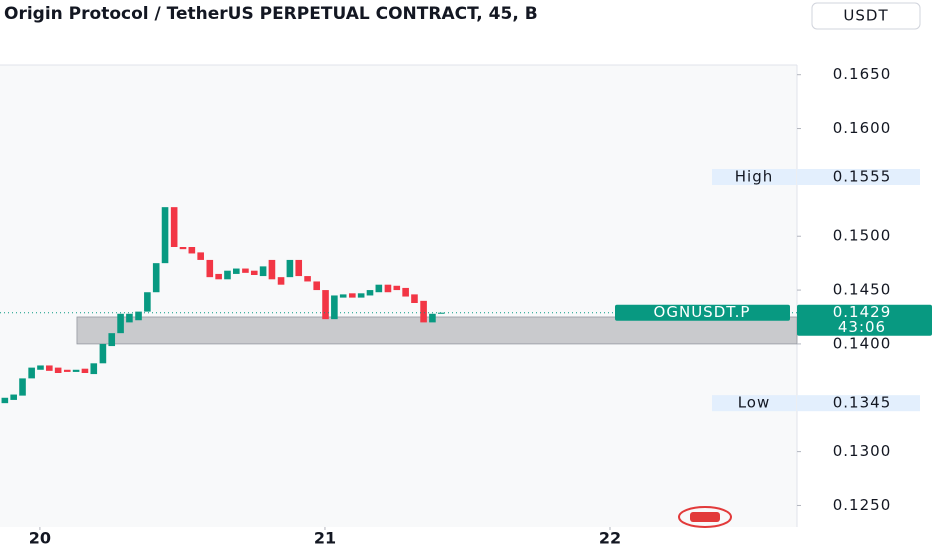  I want to click on currency-button, so click(866, 16).